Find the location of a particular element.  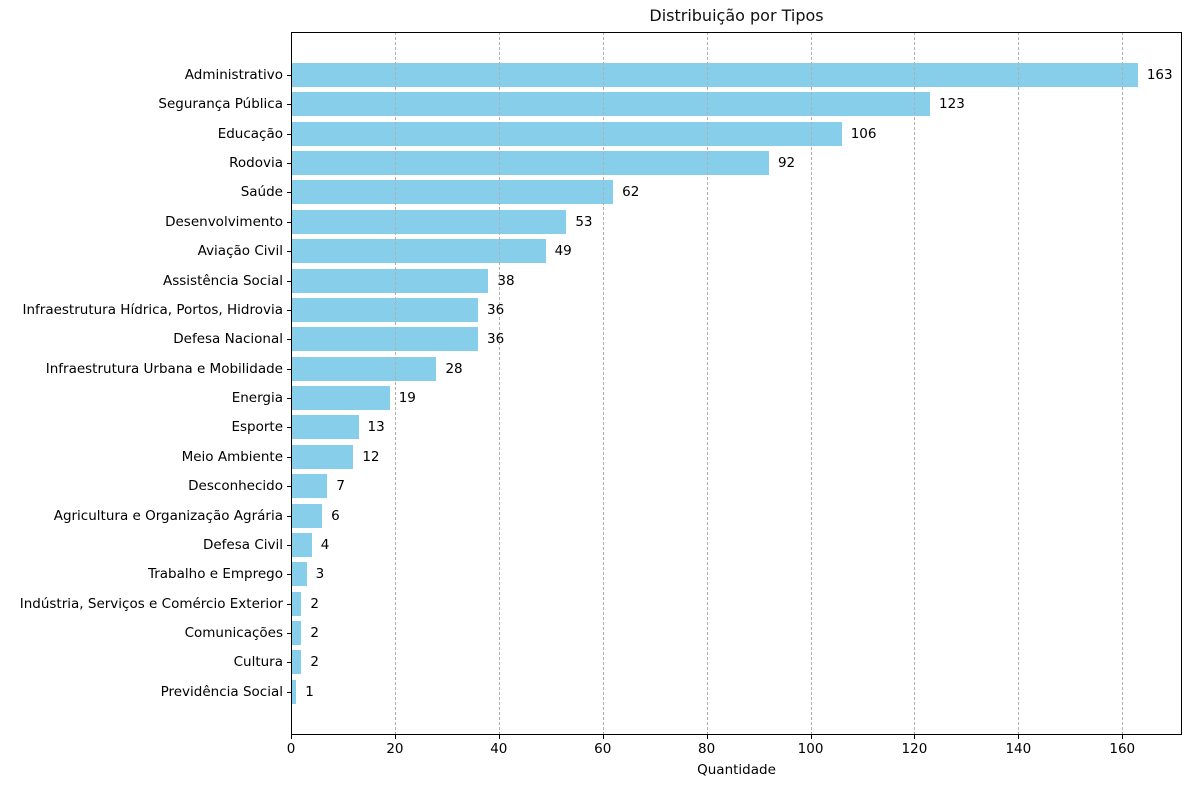

x-tick-label: 80 is located at coordinates (707, 749).